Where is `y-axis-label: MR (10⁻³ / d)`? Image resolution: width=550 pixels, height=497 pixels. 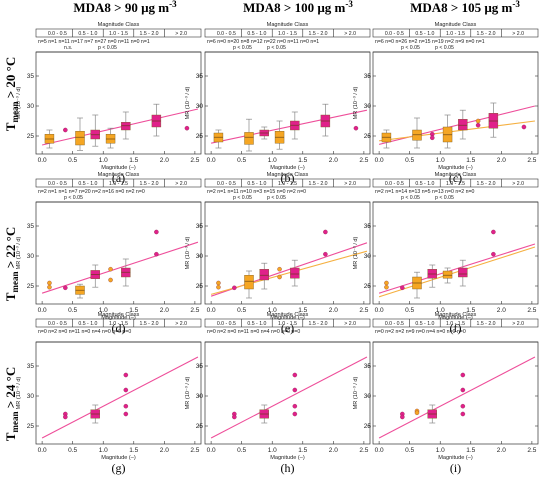
y-axis-label: MR (10⁻³ / d) is located at coordinates (188, 102).